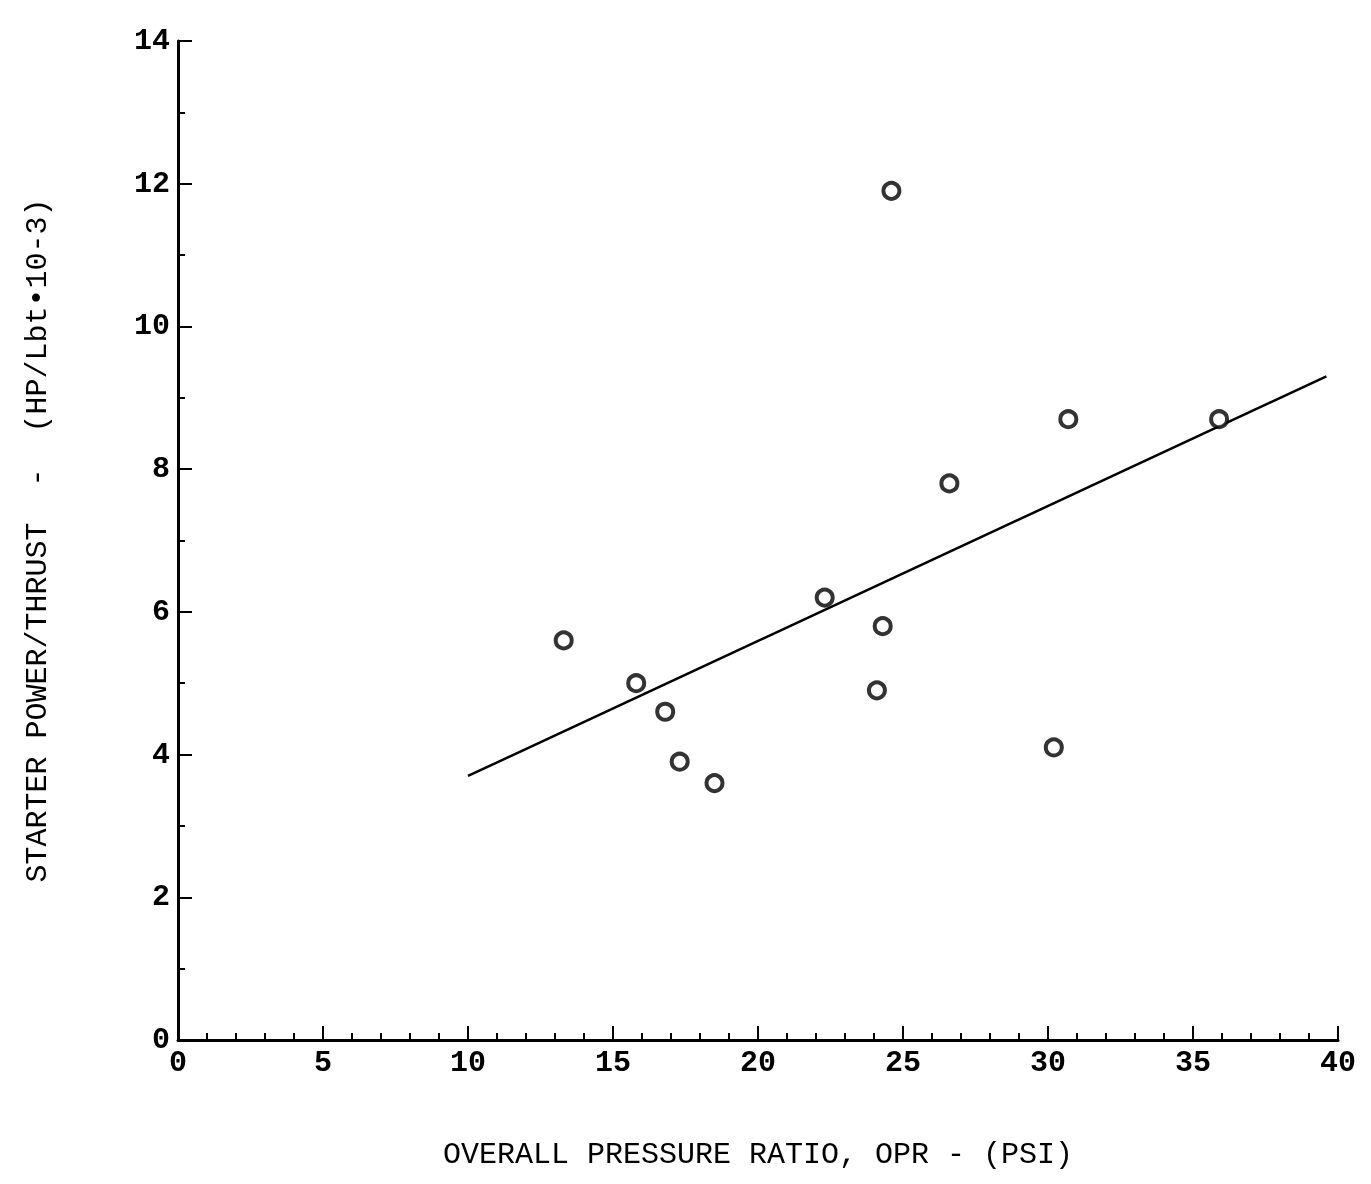 The width and height of the screenshot is (1371, 1184). I want to click on x-tick-label: 10, so click(468, 1063).